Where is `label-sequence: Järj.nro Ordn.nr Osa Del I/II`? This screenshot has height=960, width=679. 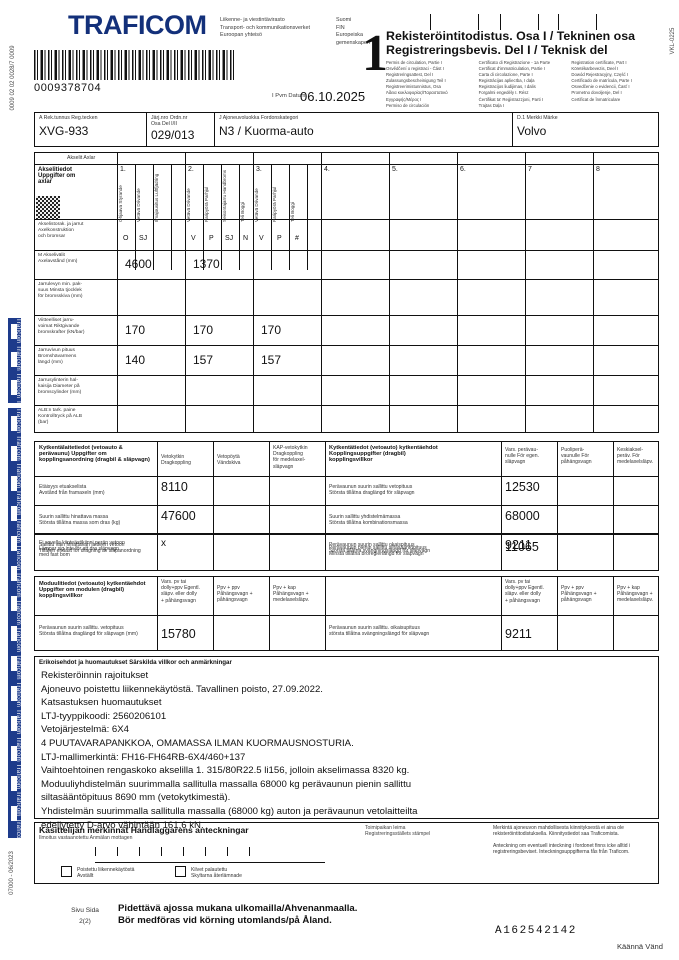
label-sequence: Järj.nro Ordn.nr Osa Del I/II is located at coordinates (169, 121).